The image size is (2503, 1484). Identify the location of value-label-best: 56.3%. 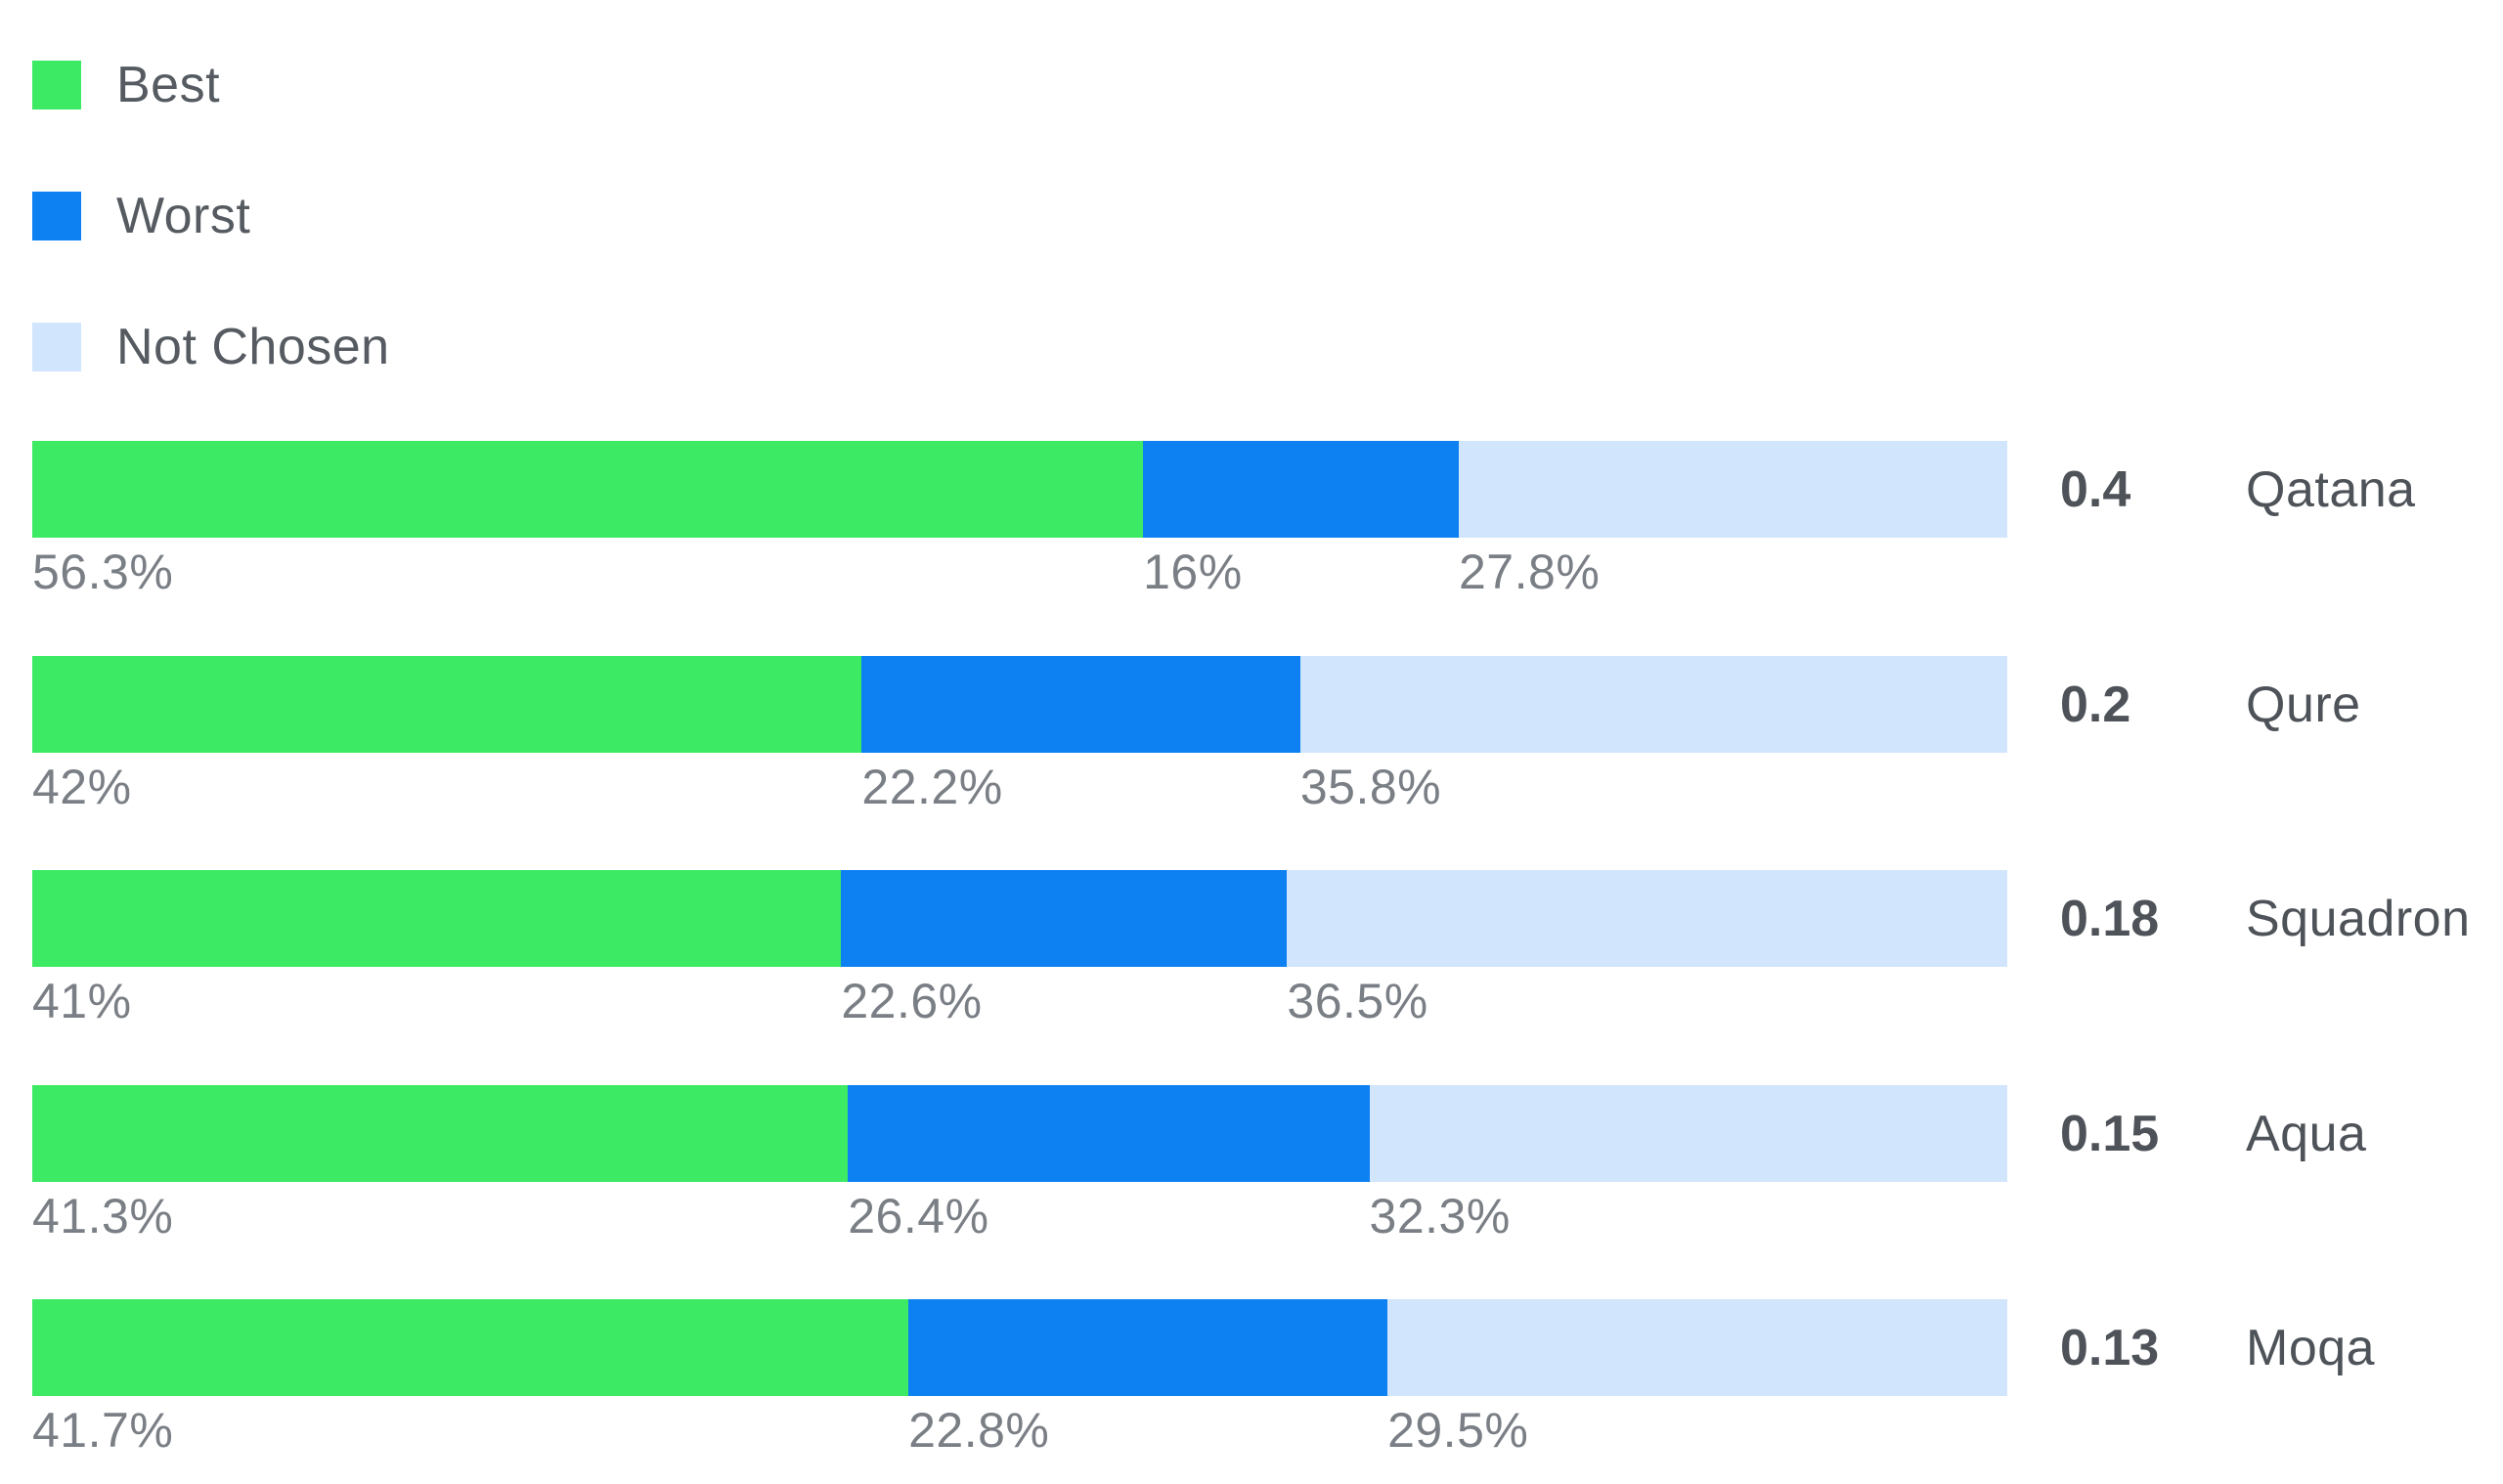
(103, 572).